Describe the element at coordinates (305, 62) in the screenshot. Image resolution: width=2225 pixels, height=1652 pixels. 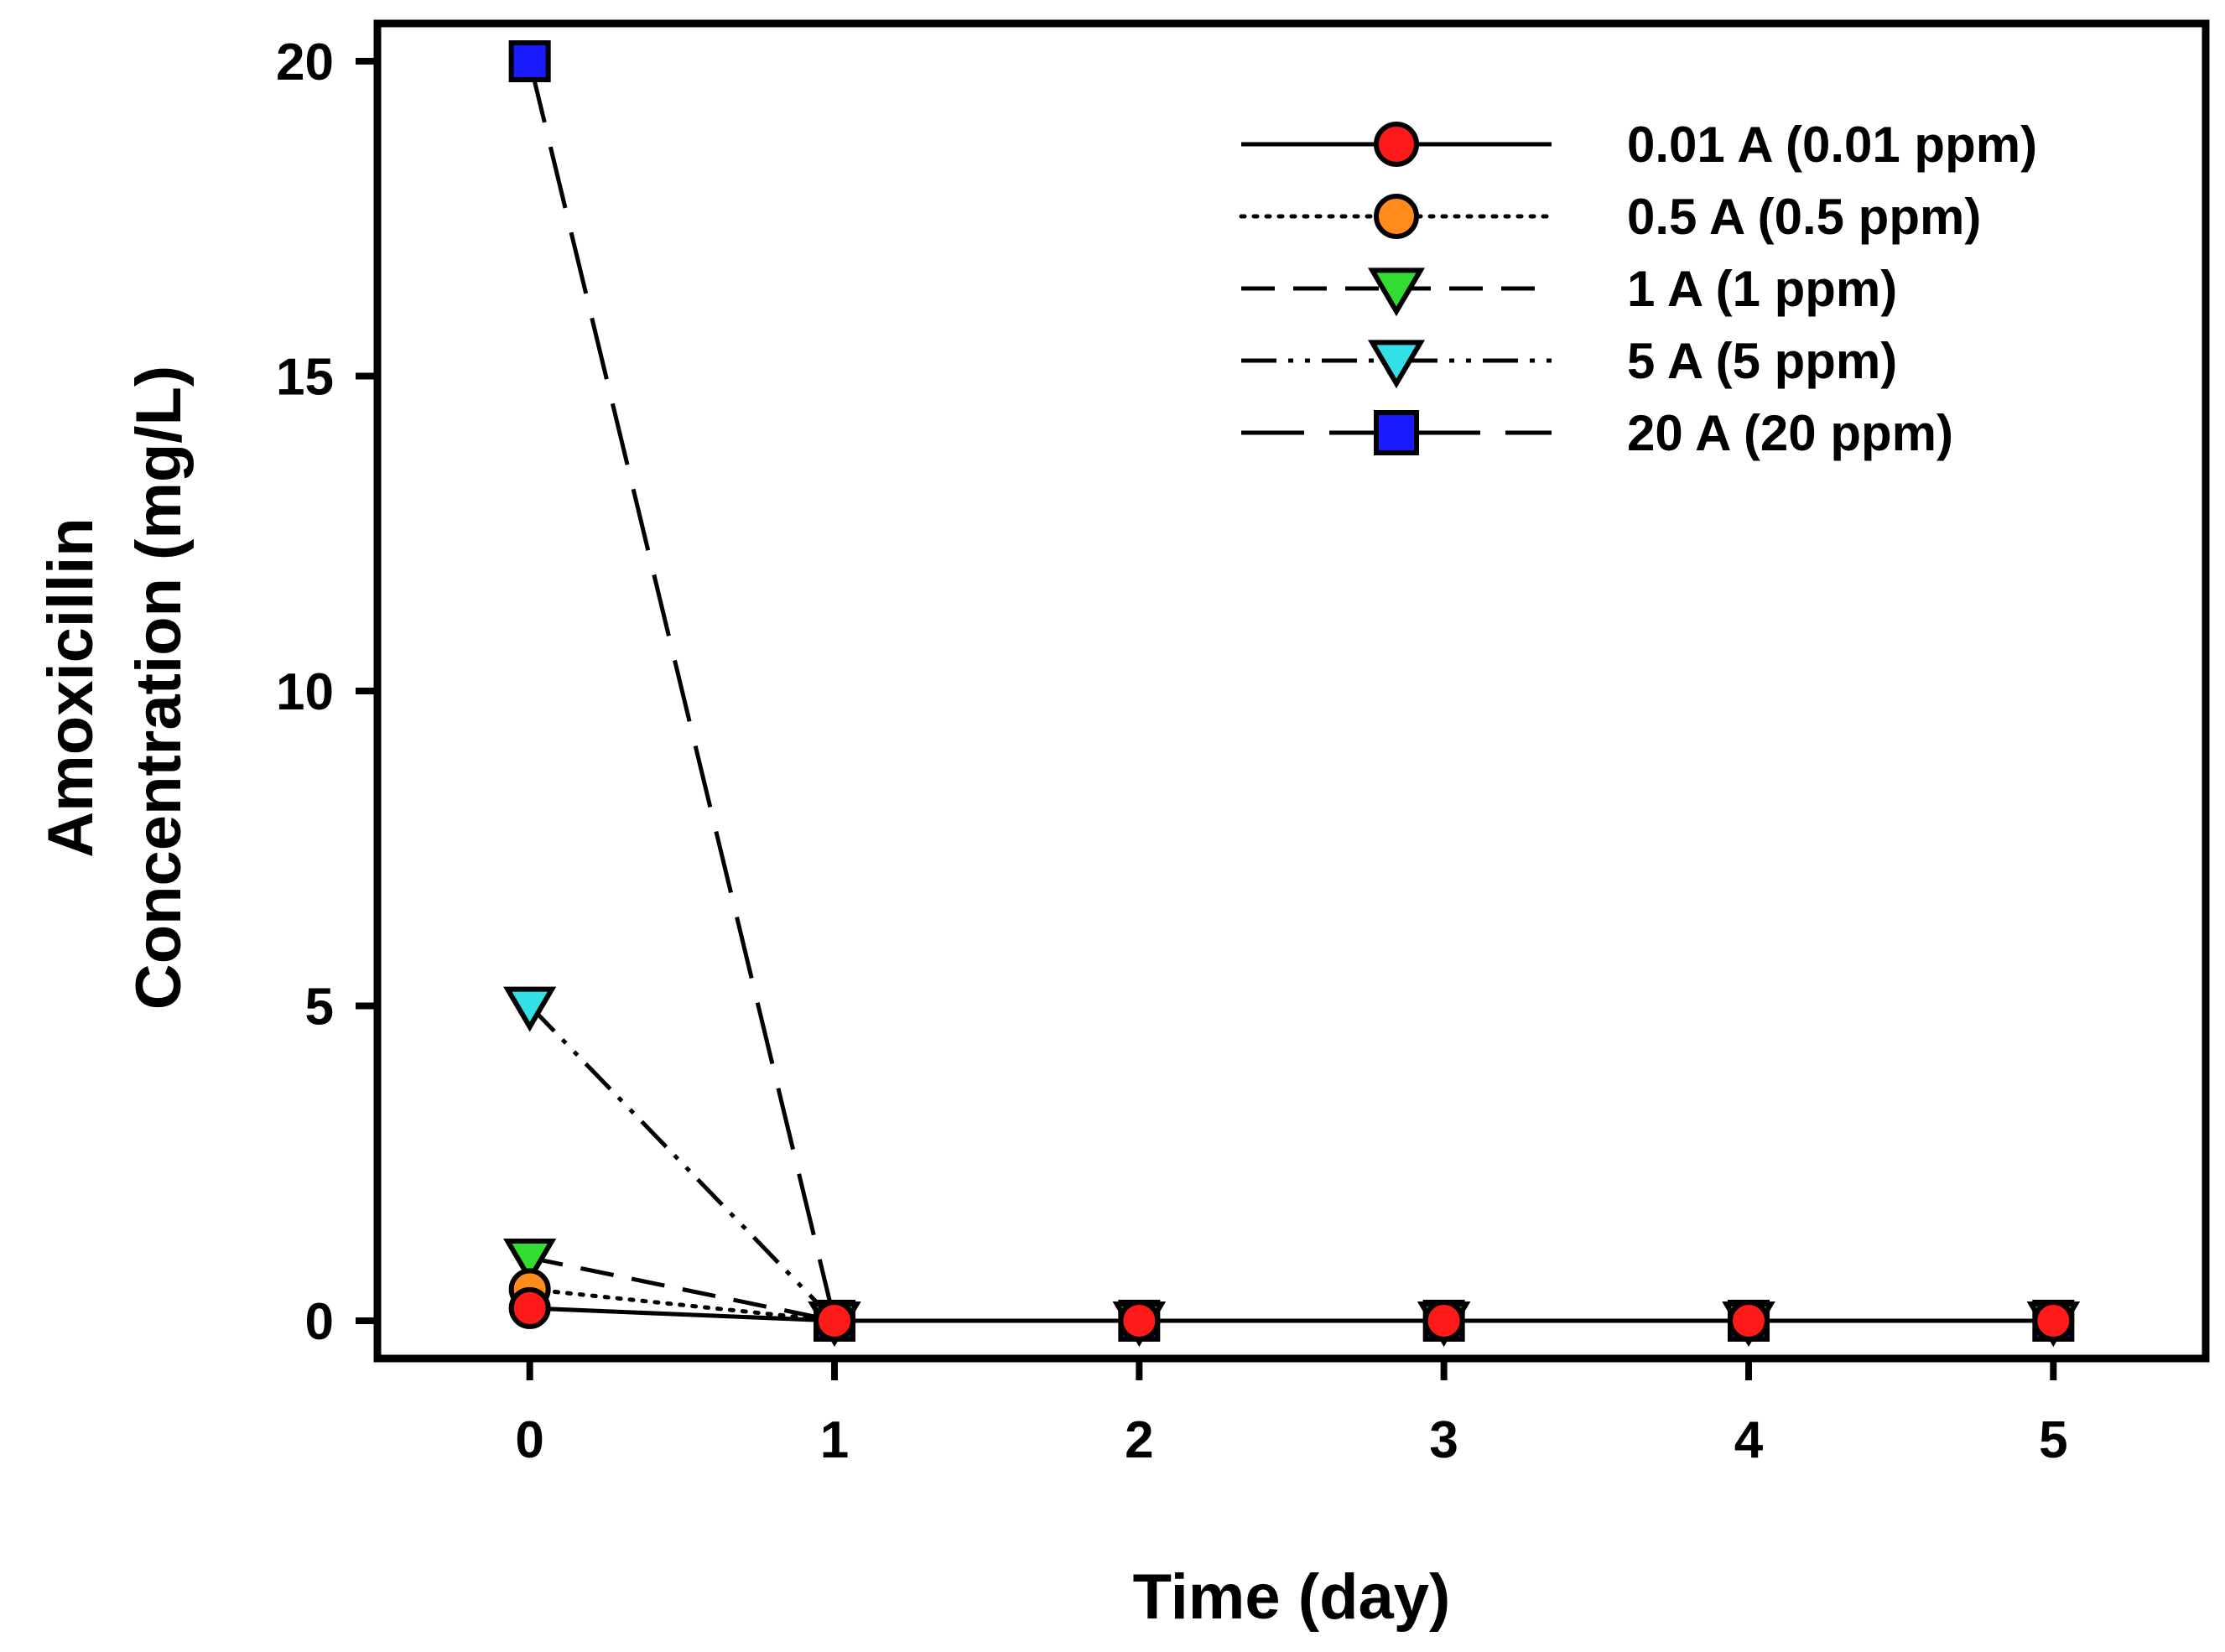
I see `y-tick-label: 20` at that location.